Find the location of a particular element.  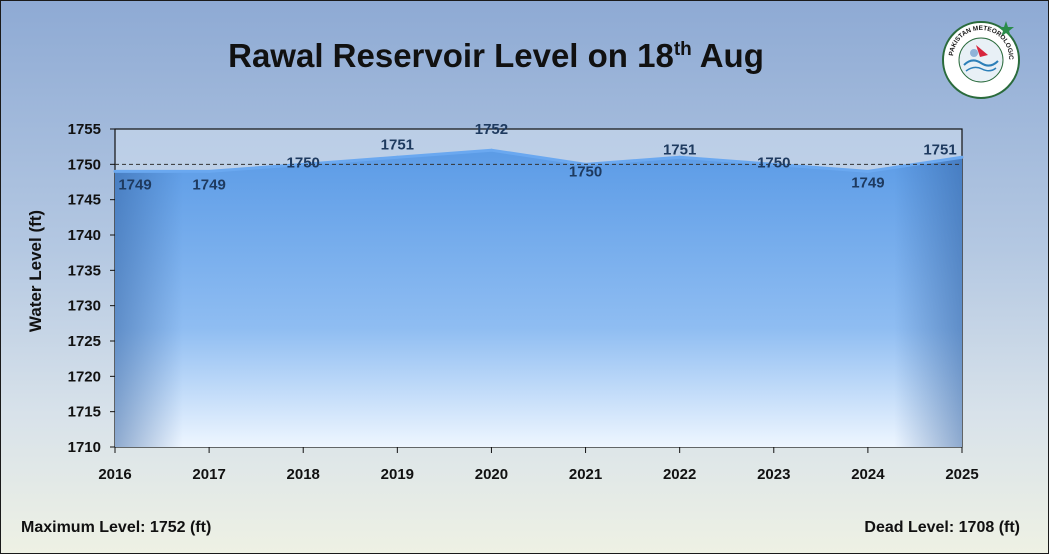

y-tick-label: 1725 is located at coordinates (84, 341).